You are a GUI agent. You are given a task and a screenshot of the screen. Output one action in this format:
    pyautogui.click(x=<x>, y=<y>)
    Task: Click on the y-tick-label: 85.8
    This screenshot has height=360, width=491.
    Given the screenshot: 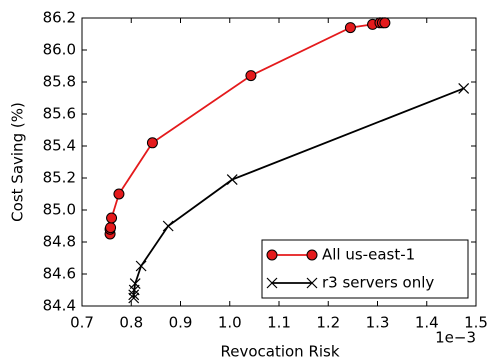 What is the action you would take?
    pyautogui.click(x=59, y=82)
    